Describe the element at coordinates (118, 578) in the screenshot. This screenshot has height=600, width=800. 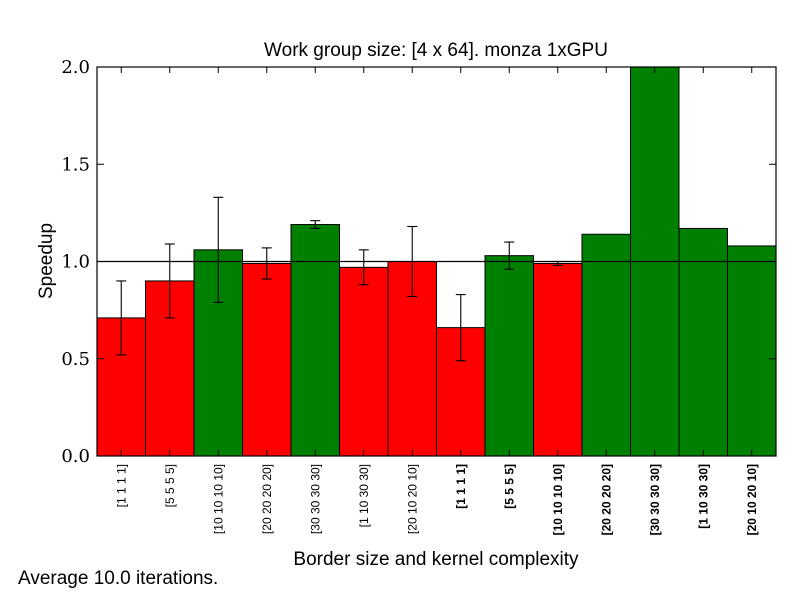
I see `footnote: Average 10.0 iterations.` at that location.